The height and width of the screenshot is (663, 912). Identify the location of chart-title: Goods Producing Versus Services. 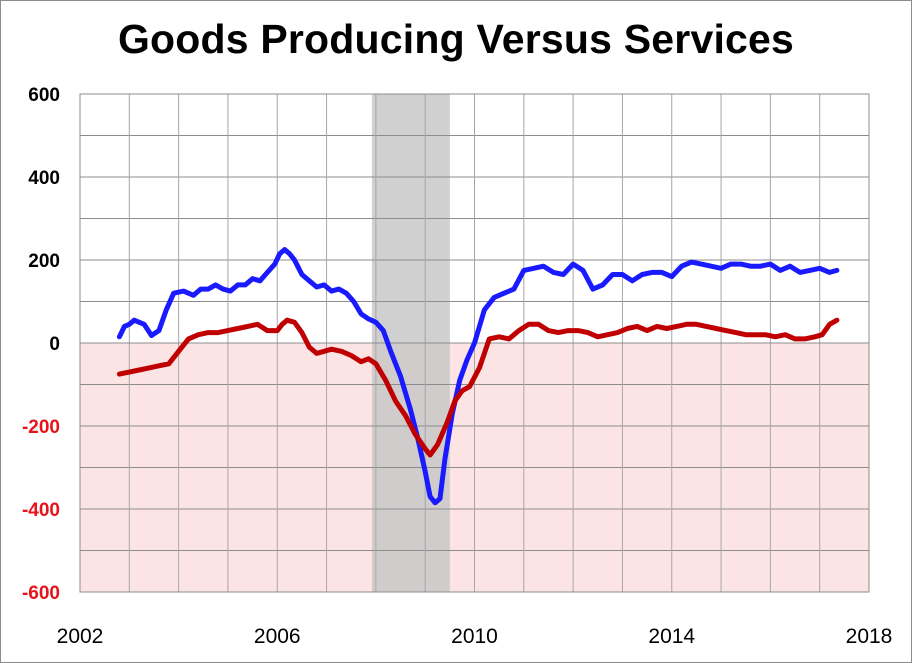
(456, 39).